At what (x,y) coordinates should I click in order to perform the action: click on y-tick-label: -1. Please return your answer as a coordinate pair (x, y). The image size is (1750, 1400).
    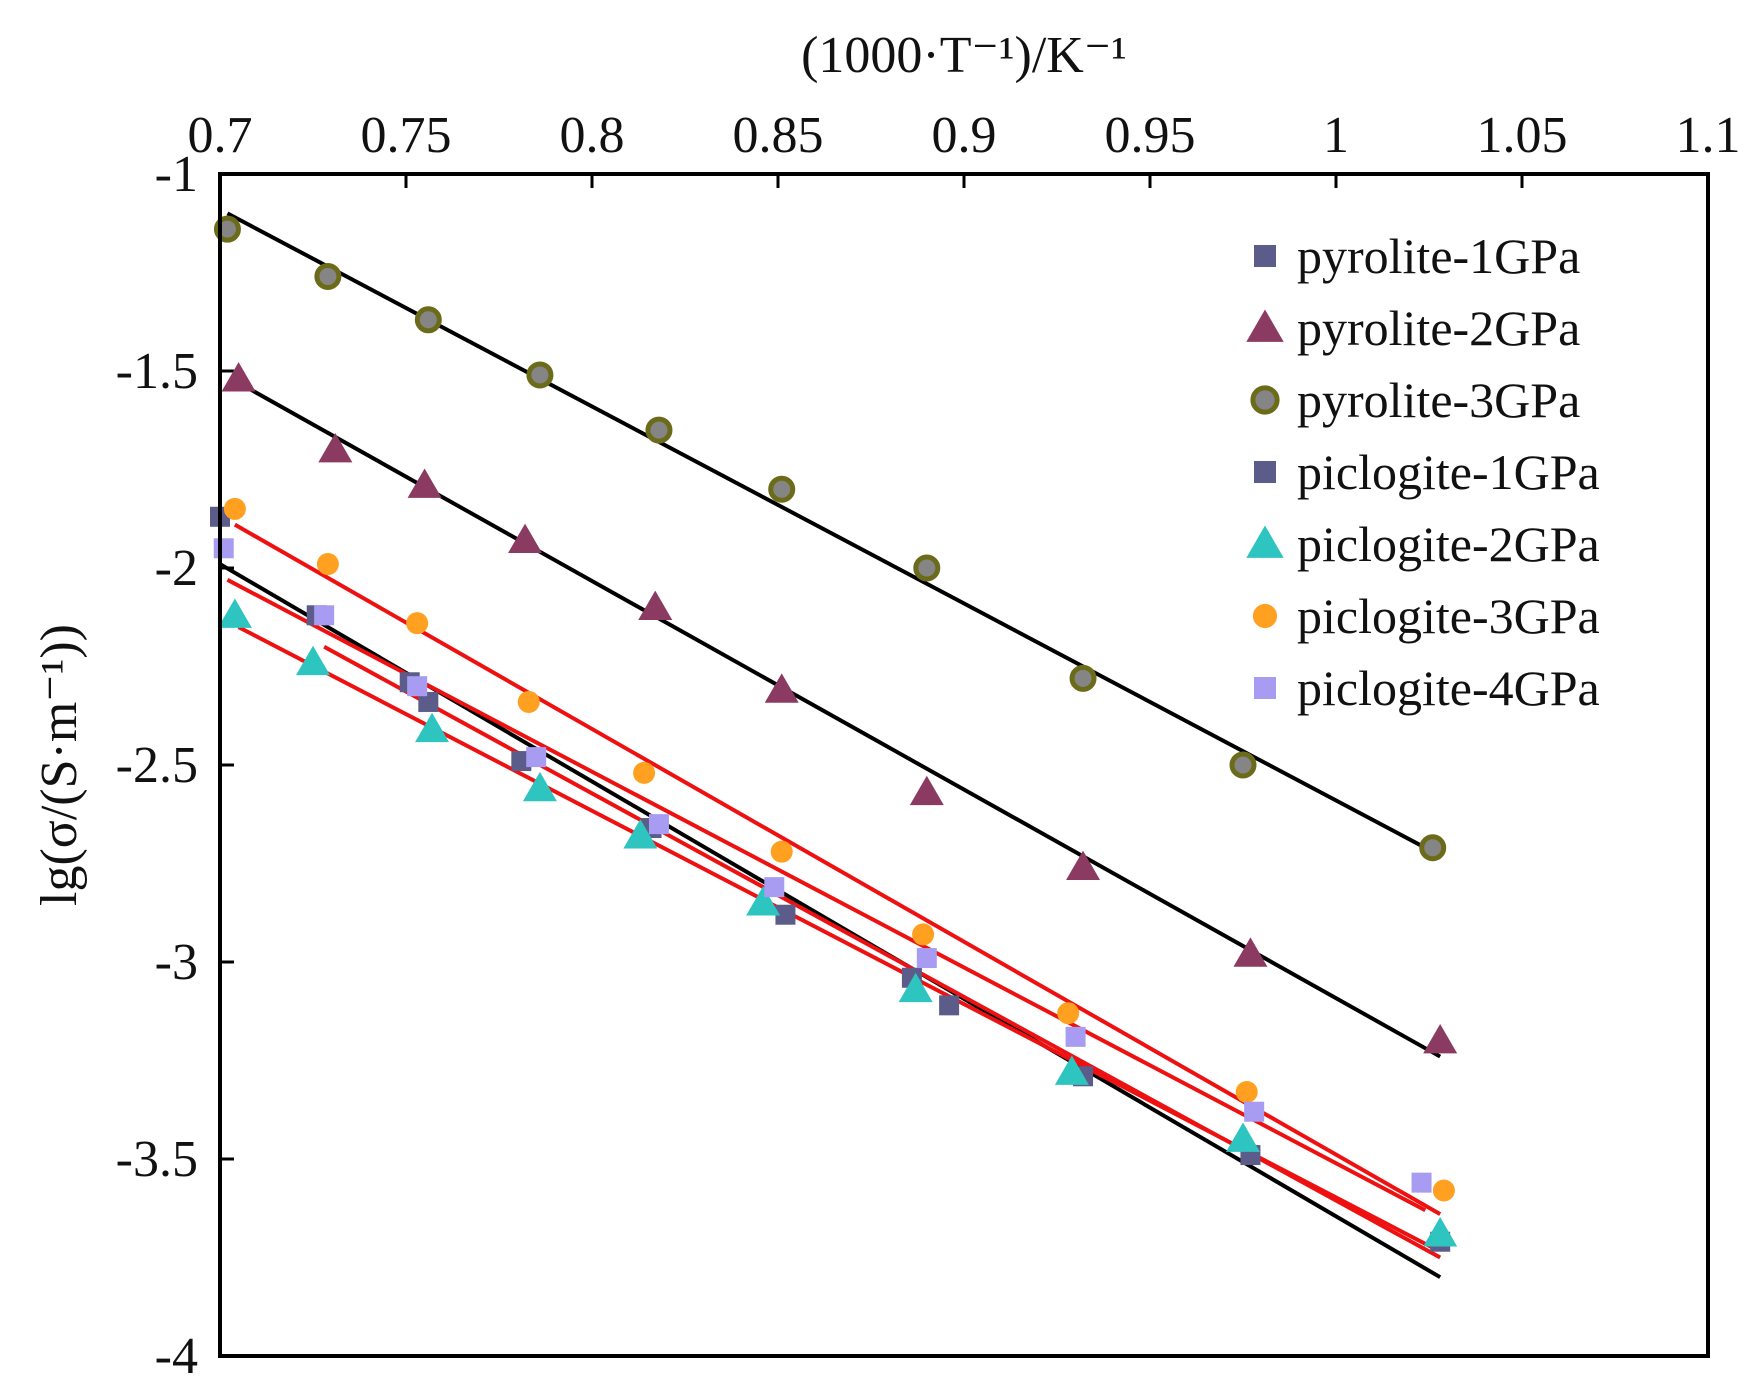
    Looking at the image, I should click on (176, 174).